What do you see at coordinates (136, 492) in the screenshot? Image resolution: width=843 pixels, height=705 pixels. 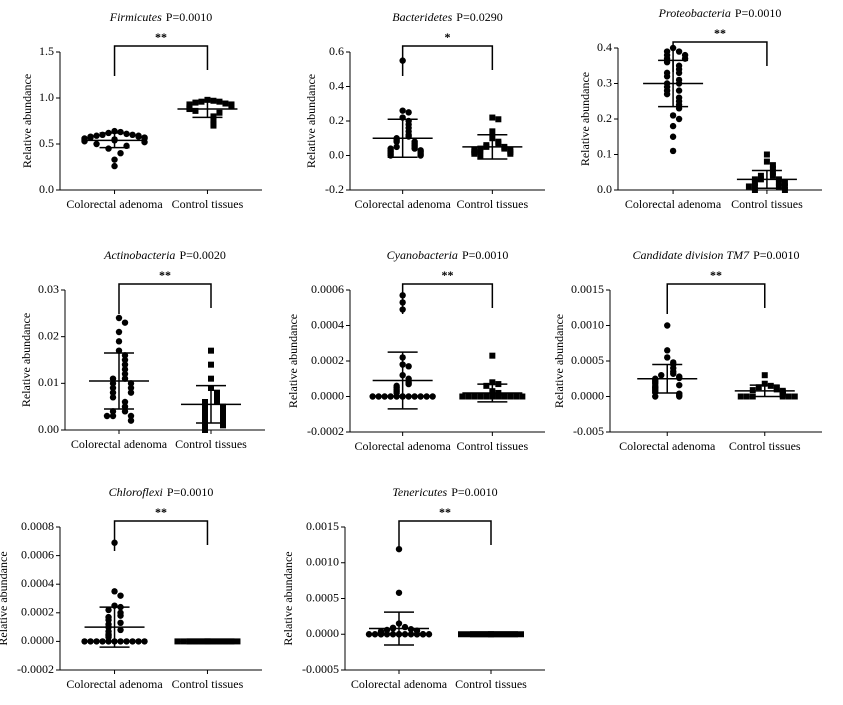 I see `taxon: Chloroflexi` at bounding box center [136, 492].